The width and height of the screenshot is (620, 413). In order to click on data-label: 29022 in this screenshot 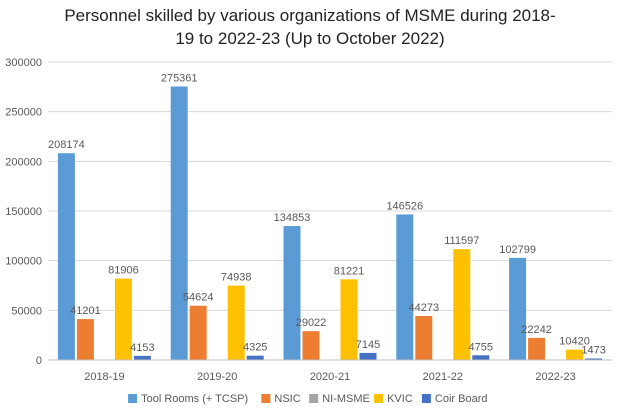, I will do `click(311, 323)`.